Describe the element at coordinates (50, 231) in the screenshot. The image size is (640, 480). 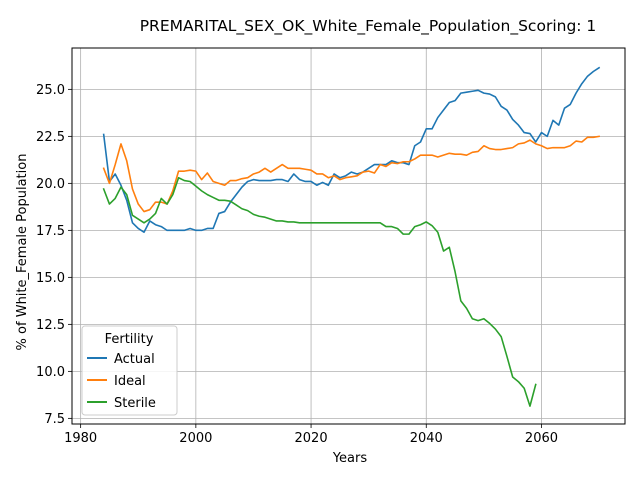
I see `y-tick-label: 17.5` at that location.